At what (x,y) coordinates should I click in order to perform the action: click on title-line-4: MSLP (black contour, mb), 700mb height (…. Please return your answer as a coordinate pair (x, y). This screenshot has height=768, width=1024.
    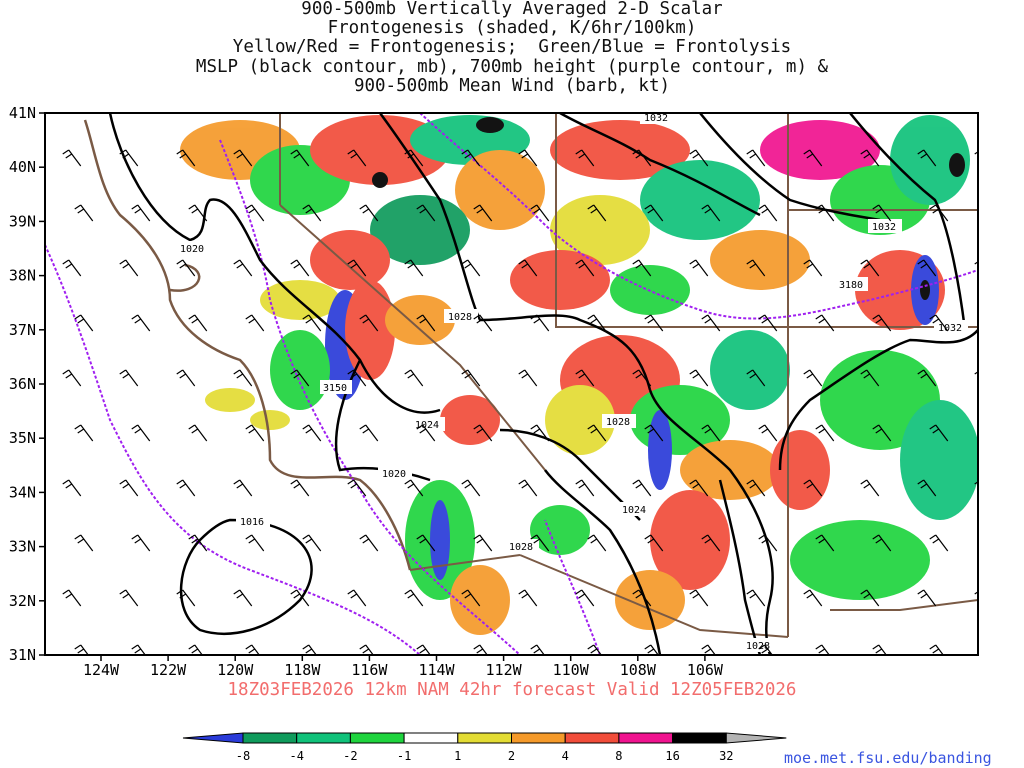
    Looking at the image, I should click on (512, 66).